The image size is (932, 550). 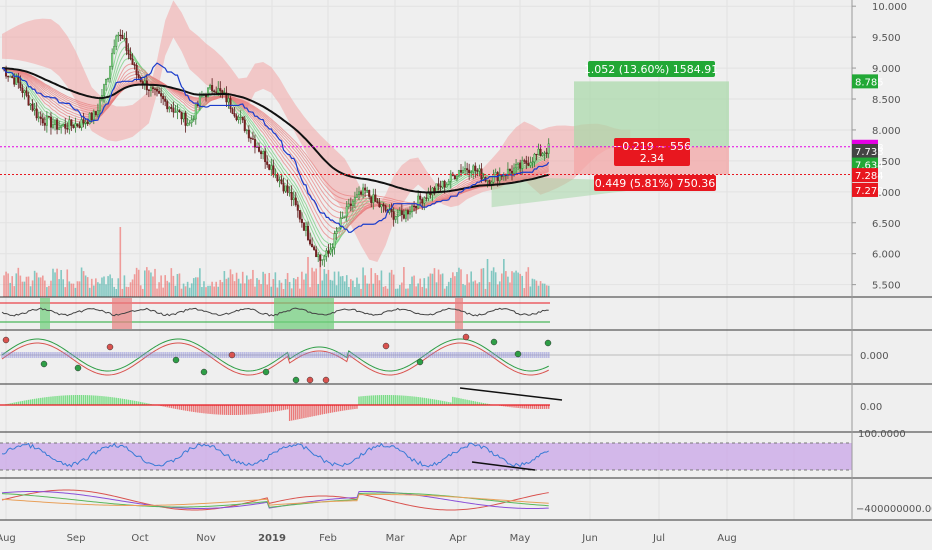 What do you see at coordinates (886, 193) in the screenshot?
I see `price-tick: 7.000` at bounding box center [886, 193].